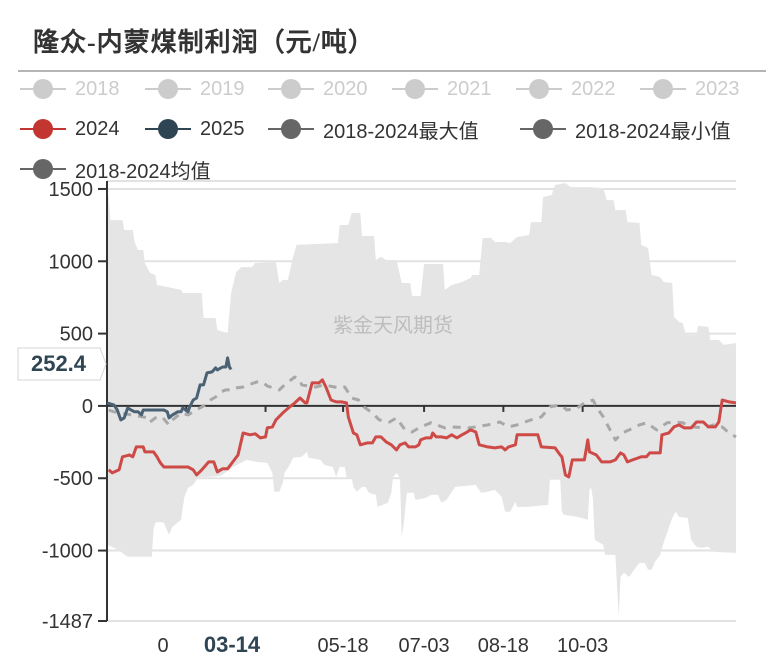 The image size is (784, 665). I want to click on legend-item-mean: 2018-2024均值, so click(115, 169).